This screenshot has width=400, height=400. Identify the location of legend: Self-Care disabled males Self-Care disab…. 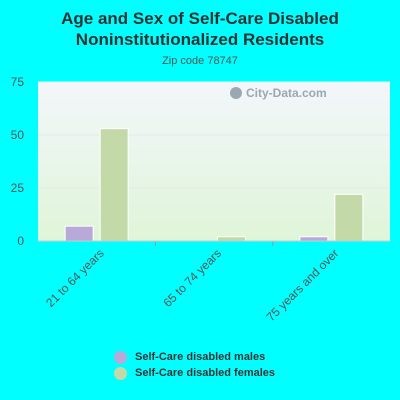
(194, 365).